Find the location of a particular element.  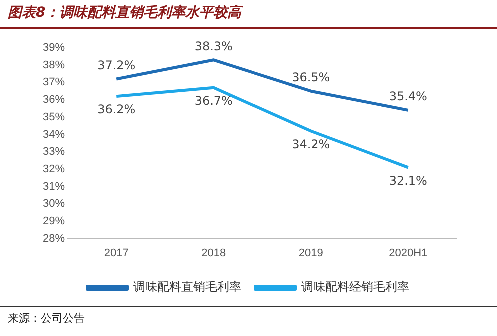

y-tick-label: 31% is located at coordinates (54, 186).